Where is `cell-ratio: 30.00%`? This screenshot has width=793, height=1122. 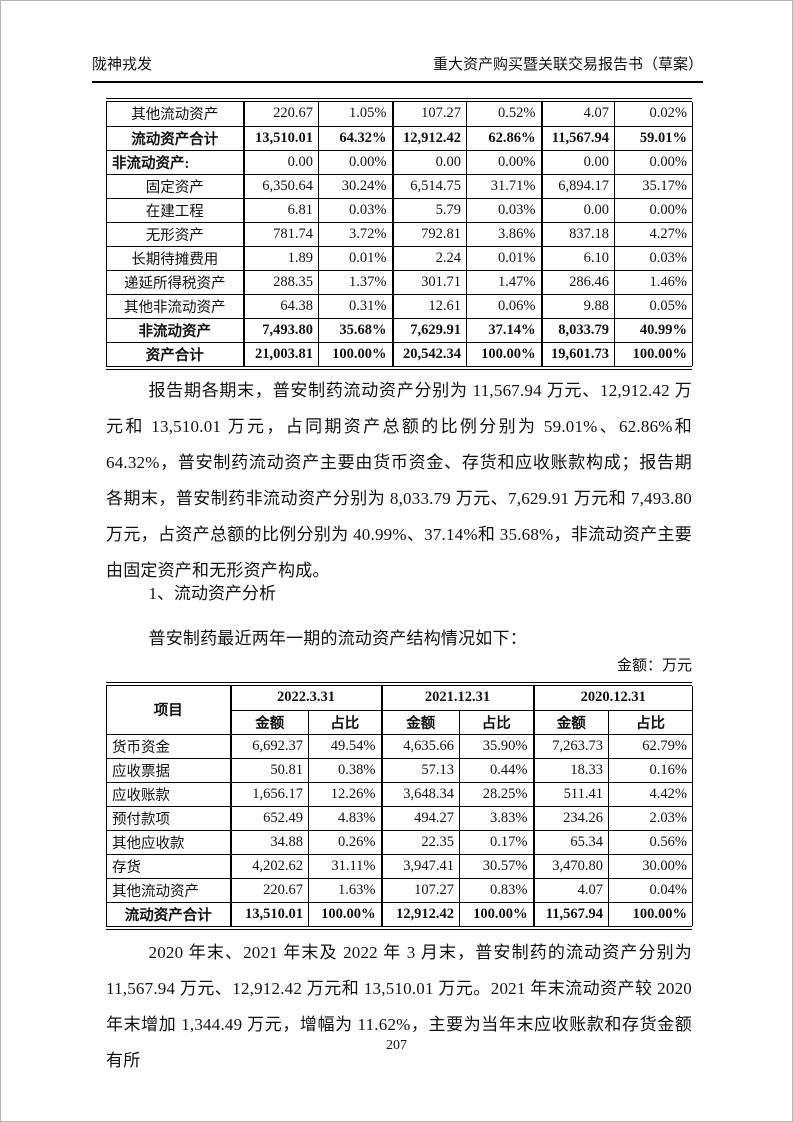
cell-ratio: 30.00% is located at coordinates (650, 866).